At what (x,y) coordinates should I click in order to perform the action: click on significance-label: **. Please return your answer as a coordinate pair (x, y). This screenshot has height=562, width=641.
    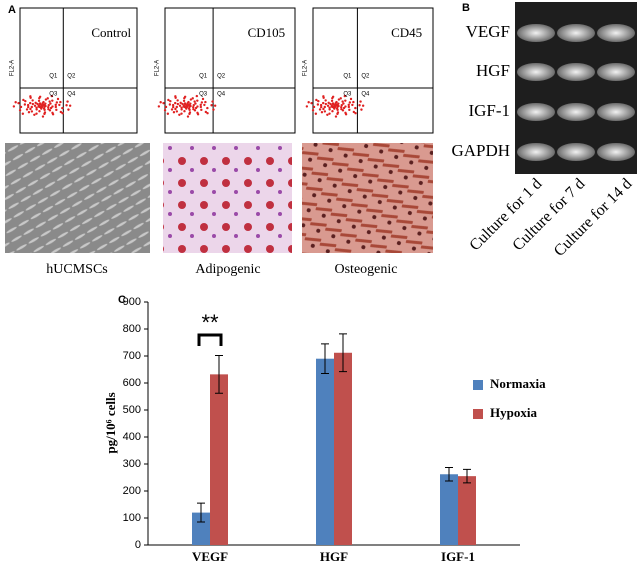
    Looking at the image, I should click on (210, 322).